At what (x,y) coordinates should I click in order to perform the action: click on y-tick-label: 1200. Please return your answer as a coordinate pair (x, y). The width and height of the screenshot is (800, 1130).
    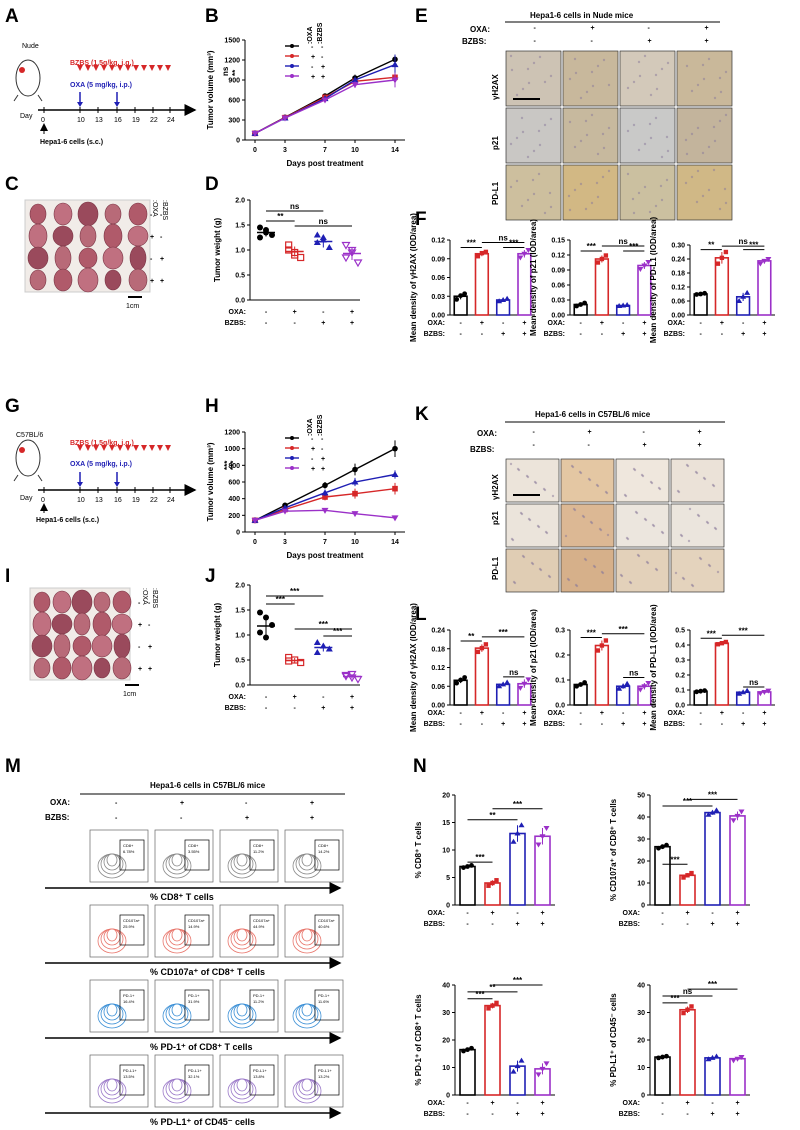
    Looking at the image, I should click on (232, 61).